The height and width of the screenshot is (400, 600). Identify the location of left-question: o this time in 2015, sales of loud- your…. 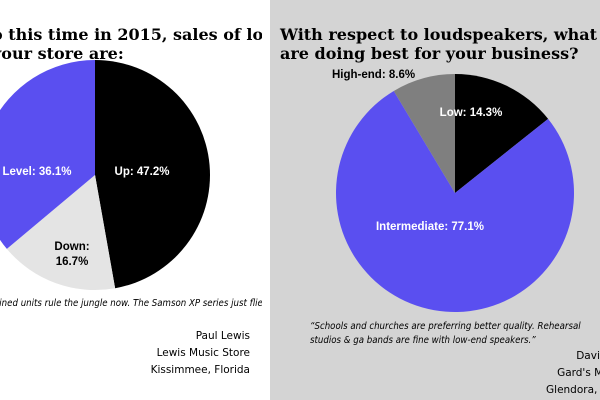
(131, 44).